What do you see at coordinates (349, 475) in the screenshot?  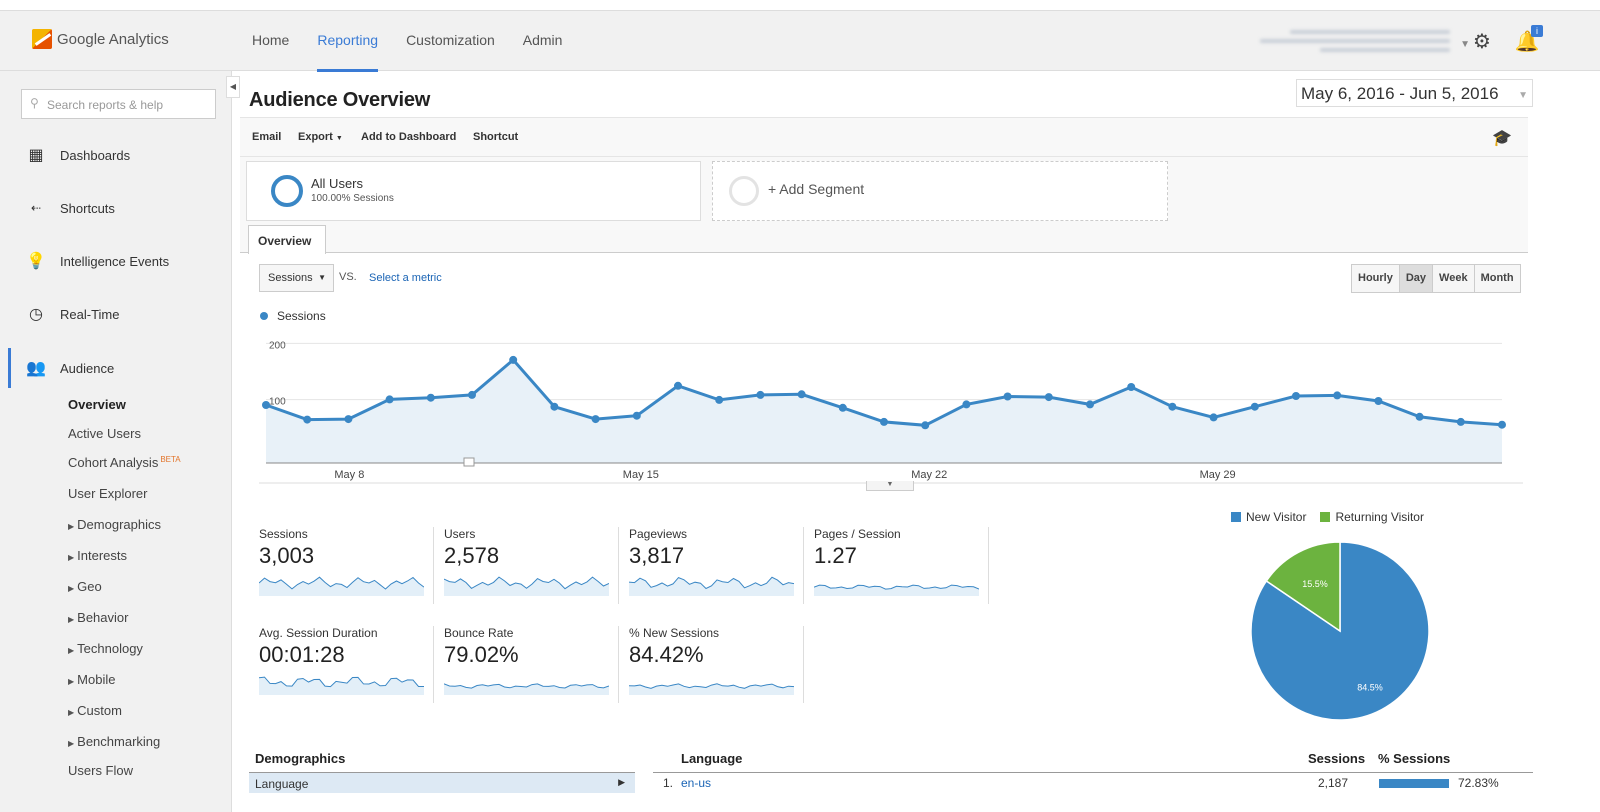 I see `x-tick-label: May 8` at bounding box center [349, 475].